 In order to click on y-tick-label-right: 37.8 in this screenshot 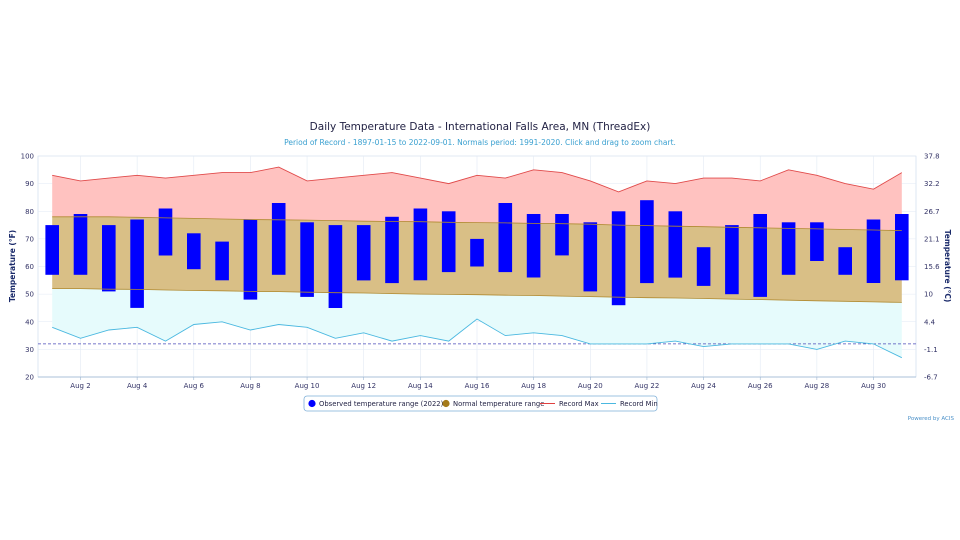, I will do `click(932, 157)`.